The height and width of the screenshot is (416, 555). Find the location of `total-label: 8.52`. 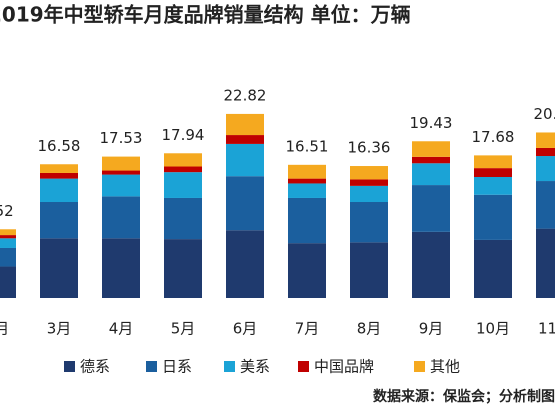

total-label: 8.52 is located at coordinates (7, 211).